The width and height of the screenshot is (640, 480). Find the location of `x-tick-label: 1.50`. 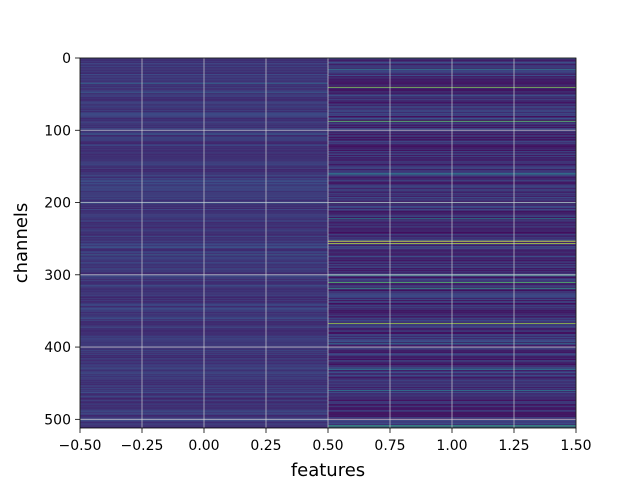

x-tick-label: 1.50 is located at coordinates (575, 446).